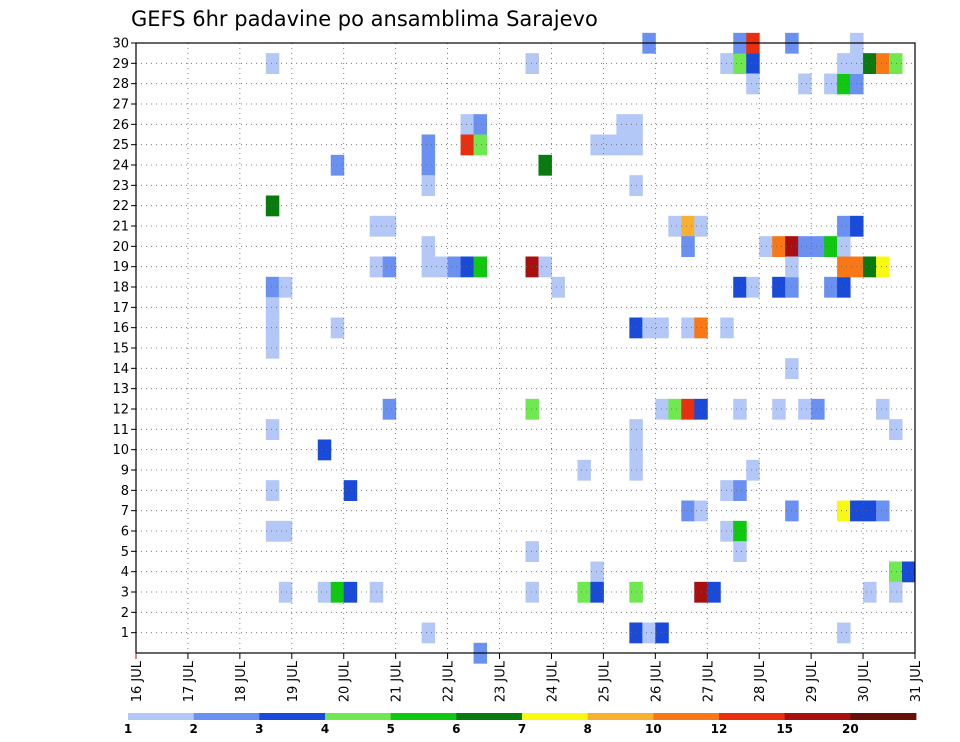 The image size is (960, 742). I want to click on y-tick-label: 12, so click(120, 410).